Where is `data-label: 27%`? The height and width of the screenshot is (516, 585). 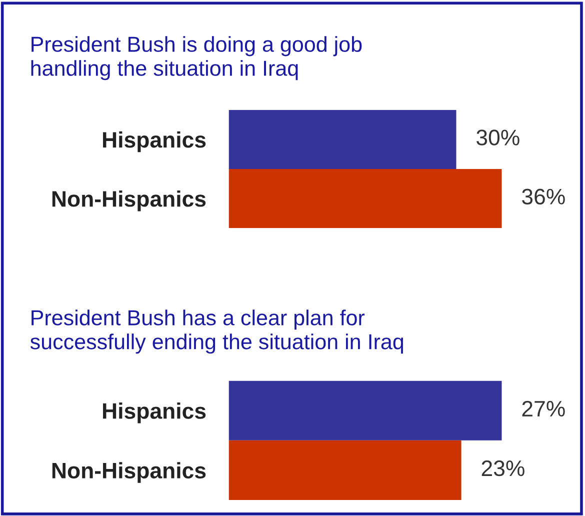 data-label: 27% is located at coordinates (543, 408).